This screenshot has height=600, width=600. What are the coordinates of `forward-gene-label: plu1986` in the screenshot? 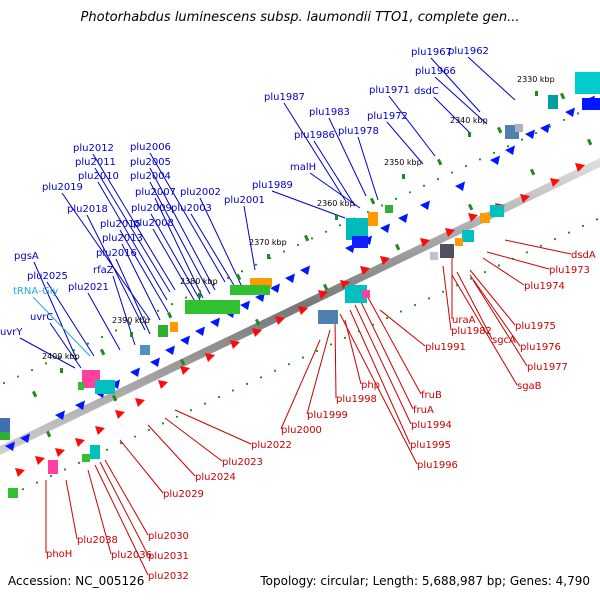 It's located at (314, 135).